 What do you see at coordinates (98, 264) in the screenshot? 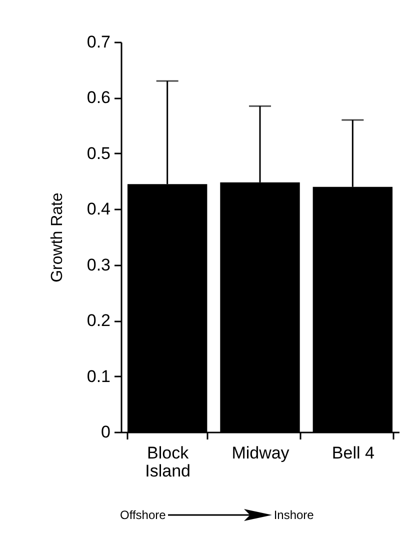
I see `y-tick-label: 0.3` at bounding box center [98, 264].